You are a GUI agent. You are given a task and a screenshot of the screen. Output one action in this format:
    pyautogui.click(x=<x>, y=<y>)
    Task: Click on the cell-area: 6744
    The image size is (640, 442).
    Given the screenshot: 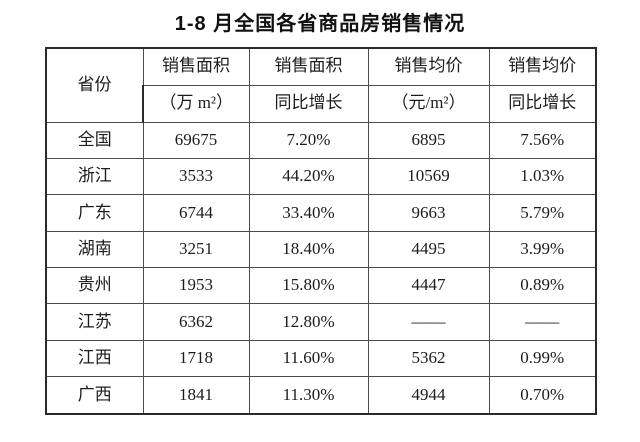 What is the action you would take?
    pyautogui.click(x=196, y=213)
    